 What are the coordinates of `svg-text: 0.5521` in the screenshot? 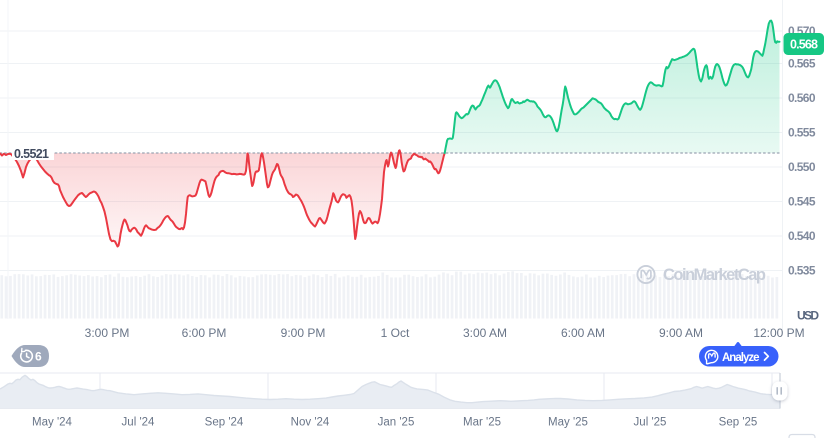 It's located at (31, 154).